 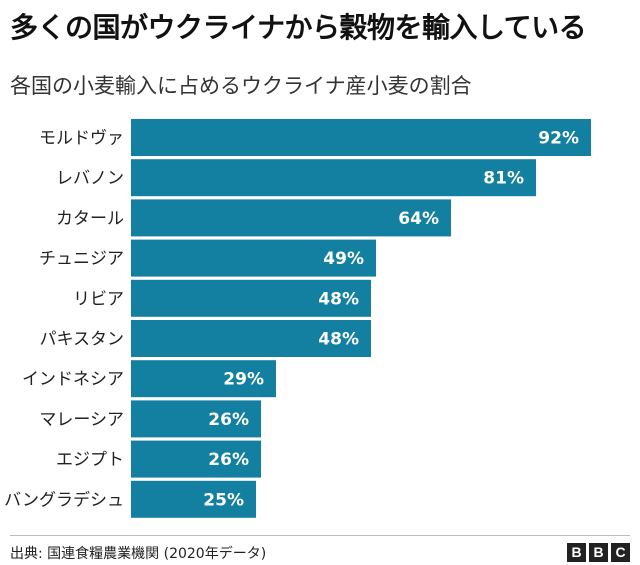 What do you see at coordinates (228, 420) in the screenshot?
I see `value-label-8: 26%` at bounding box center [228, 420].